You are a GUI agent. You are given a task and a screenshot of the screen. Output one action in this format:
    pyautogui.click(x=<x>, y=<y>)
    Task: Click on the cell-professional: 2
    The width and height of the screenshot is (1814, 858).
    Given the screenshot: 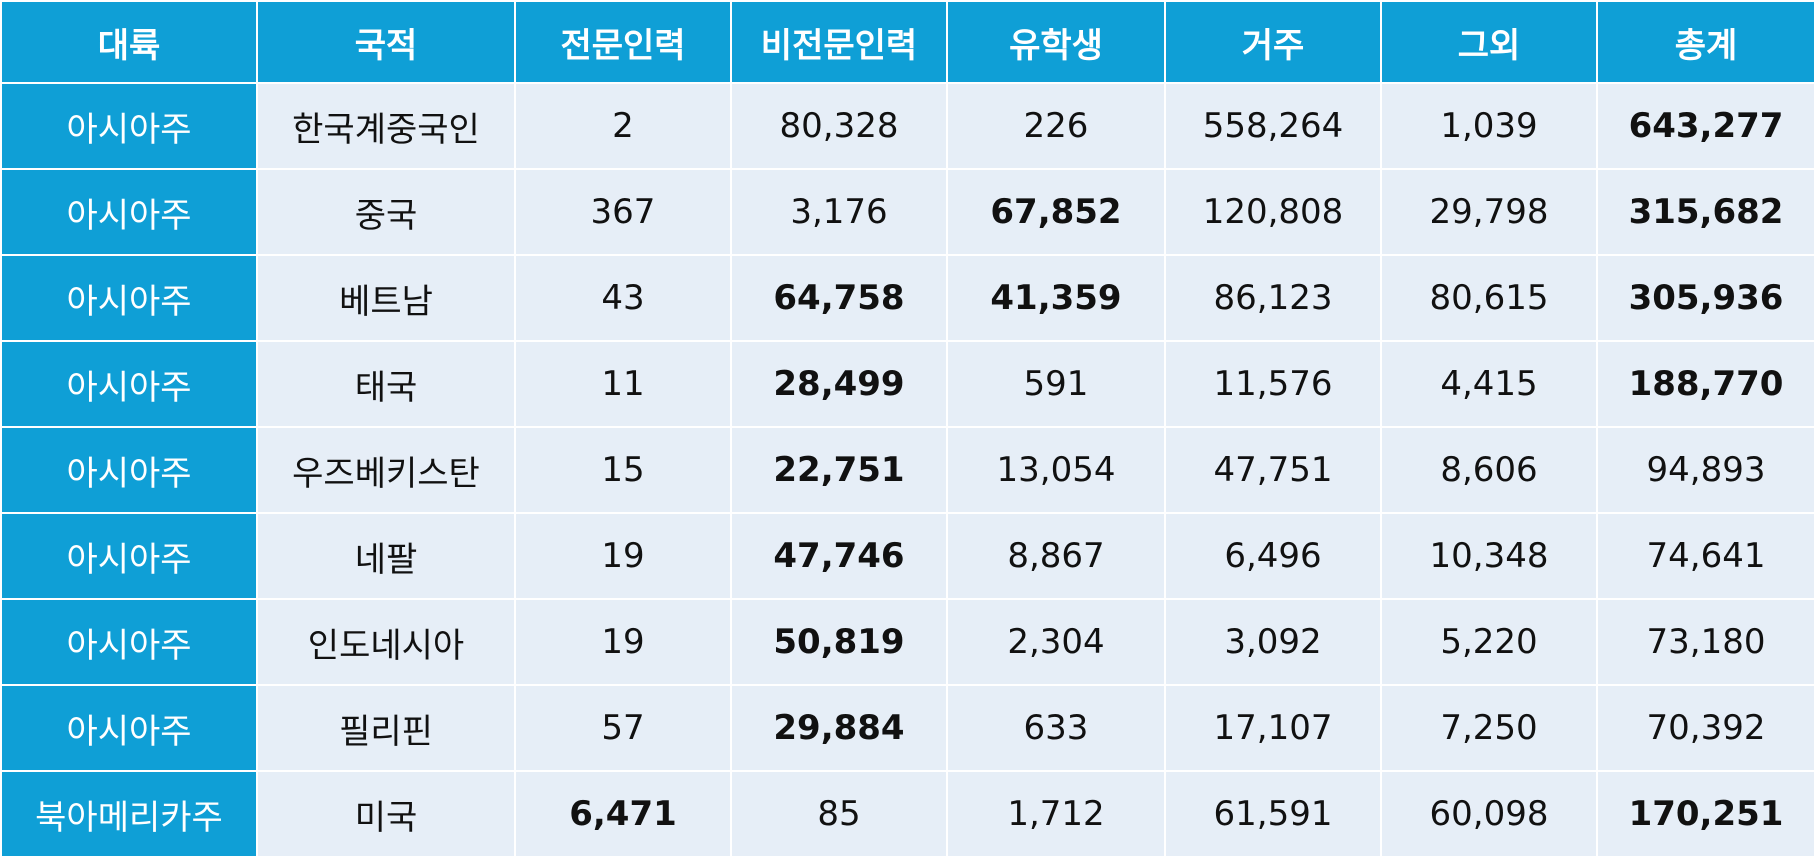 What is the action you would take?
    pyautogui.click(x=623, y=126)
    